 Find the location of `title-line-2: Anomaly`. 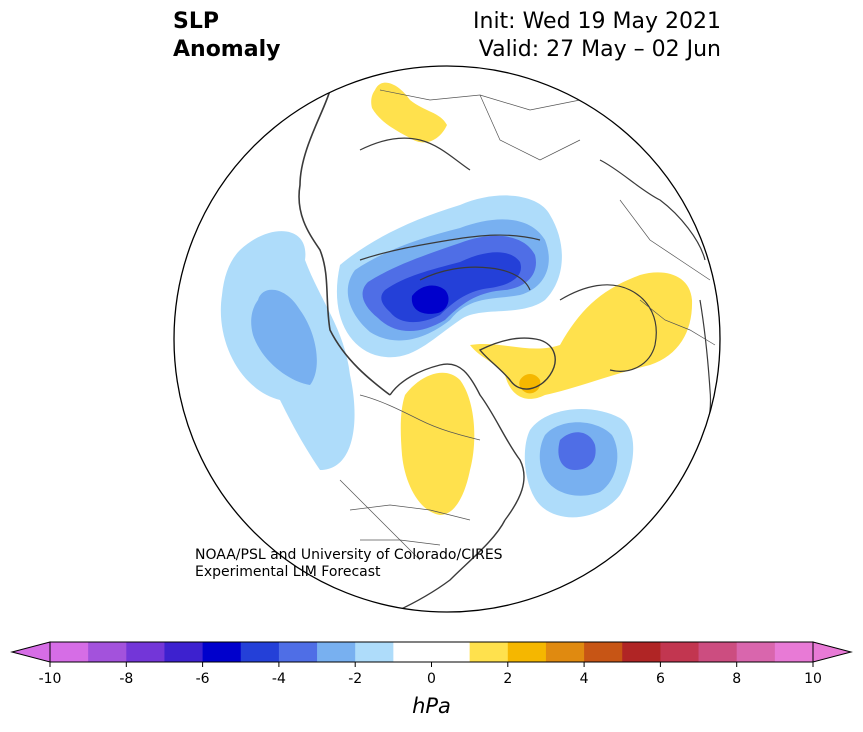

title-line-2: Anomaly is located at coordinates (227, 49).